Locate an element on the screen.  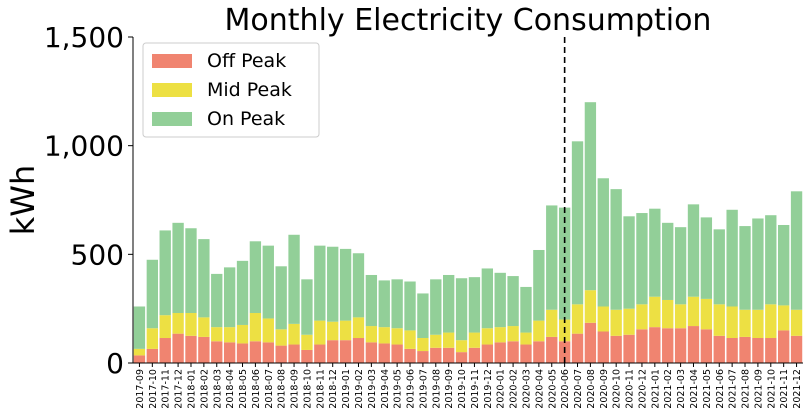
x-tick-label-2017-09: 2017-09 is located at coordinates (140, 389).